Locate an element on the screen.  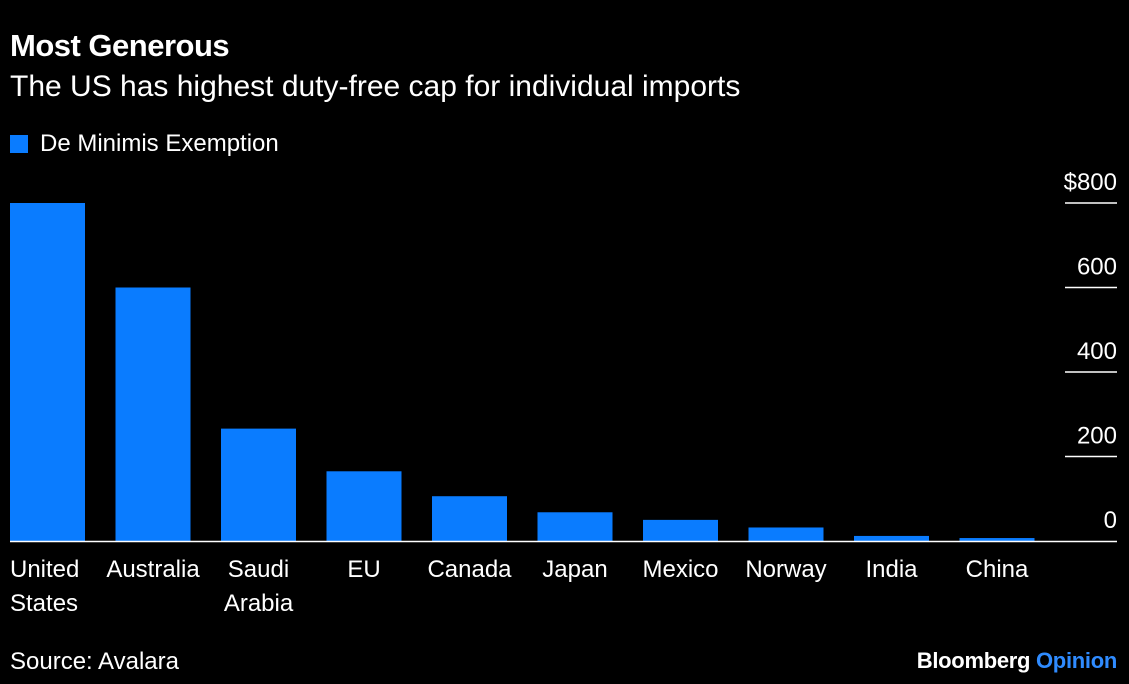
x-tick-label-line: EU is located at coordinates (363, 569).